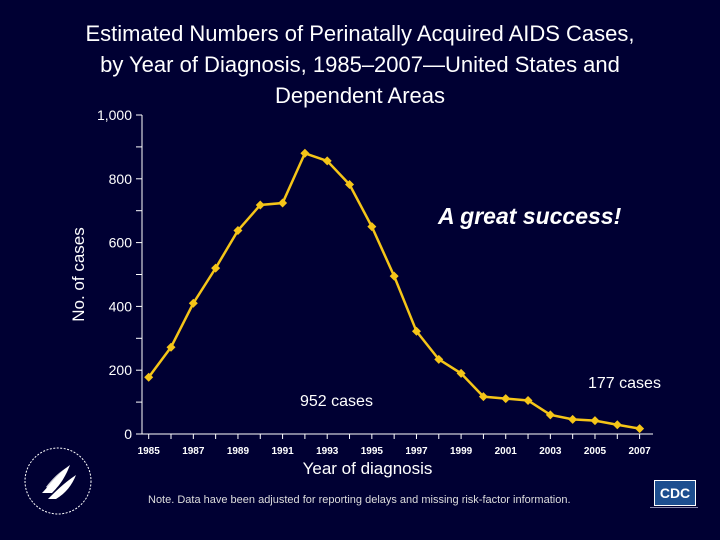  I want to click on y-tick-label: 0, so click(128, 434).